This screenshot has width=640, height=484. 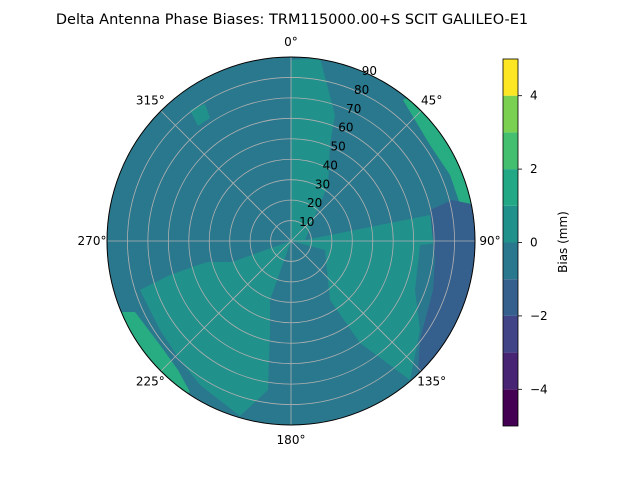 What do you see at coordinates (534, 96) in the screenshot?
I see `colorbar-tick-label: 4` at bounding box center [534, 96].